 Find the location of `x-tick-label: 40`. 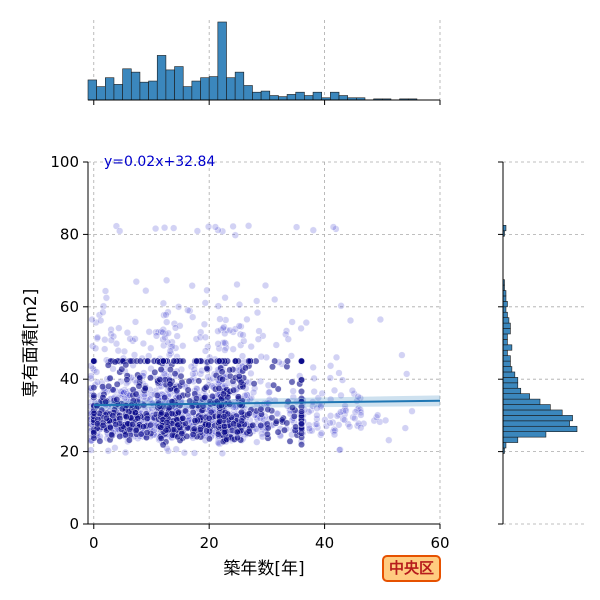

x-tick-label: 40 is located at coordinates (324, 543).